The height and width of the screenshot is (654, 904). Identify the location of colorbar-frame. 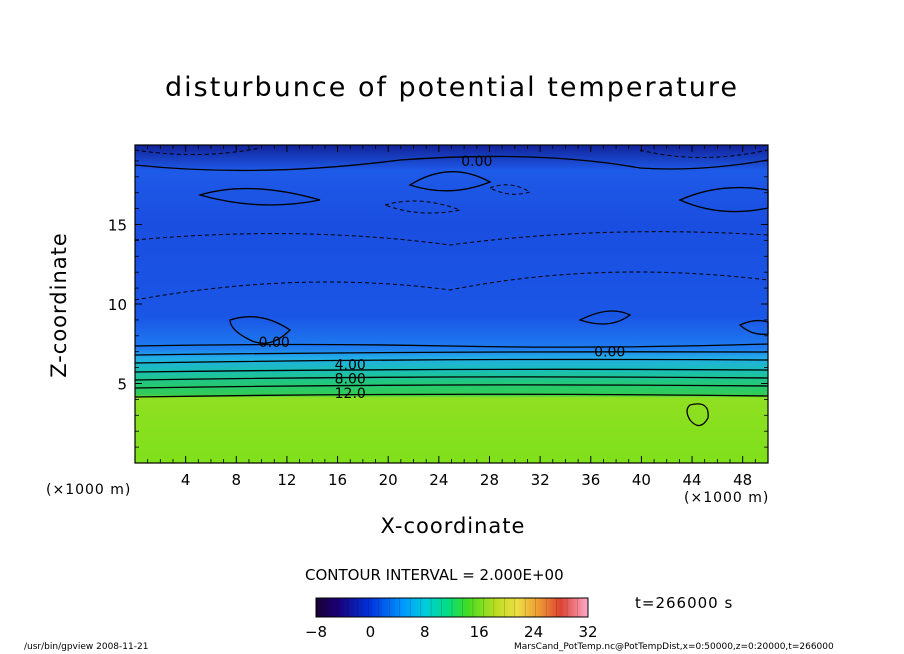
(452, 607).